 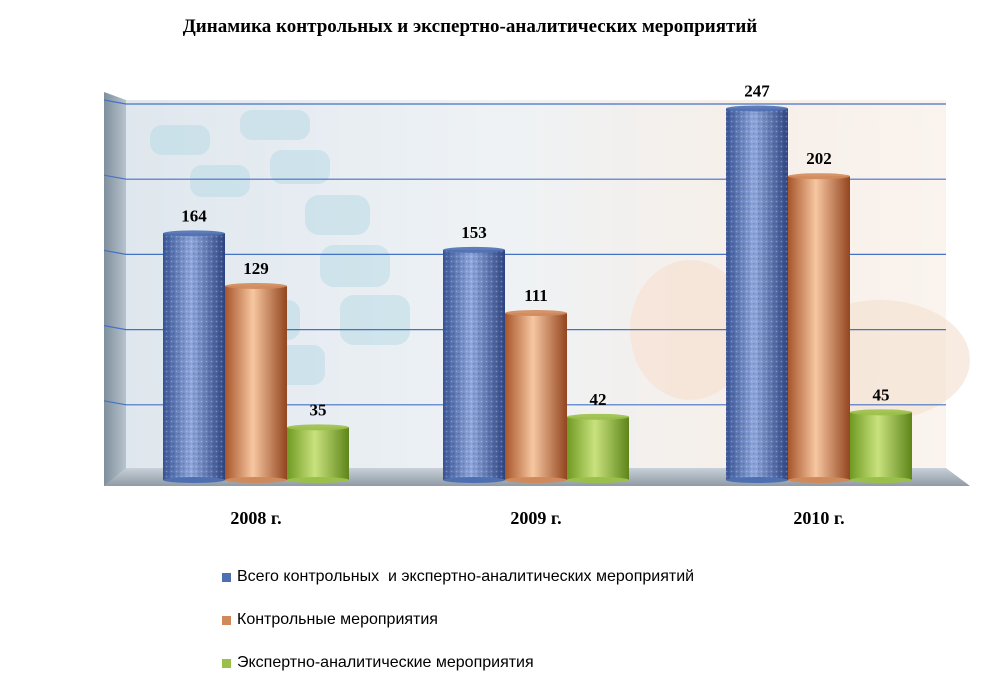 What do you see at coordinates (337, 619) in the screenshot?
I see `legend-label: Контрольные мероприятия` at bounding box center [337, 619].